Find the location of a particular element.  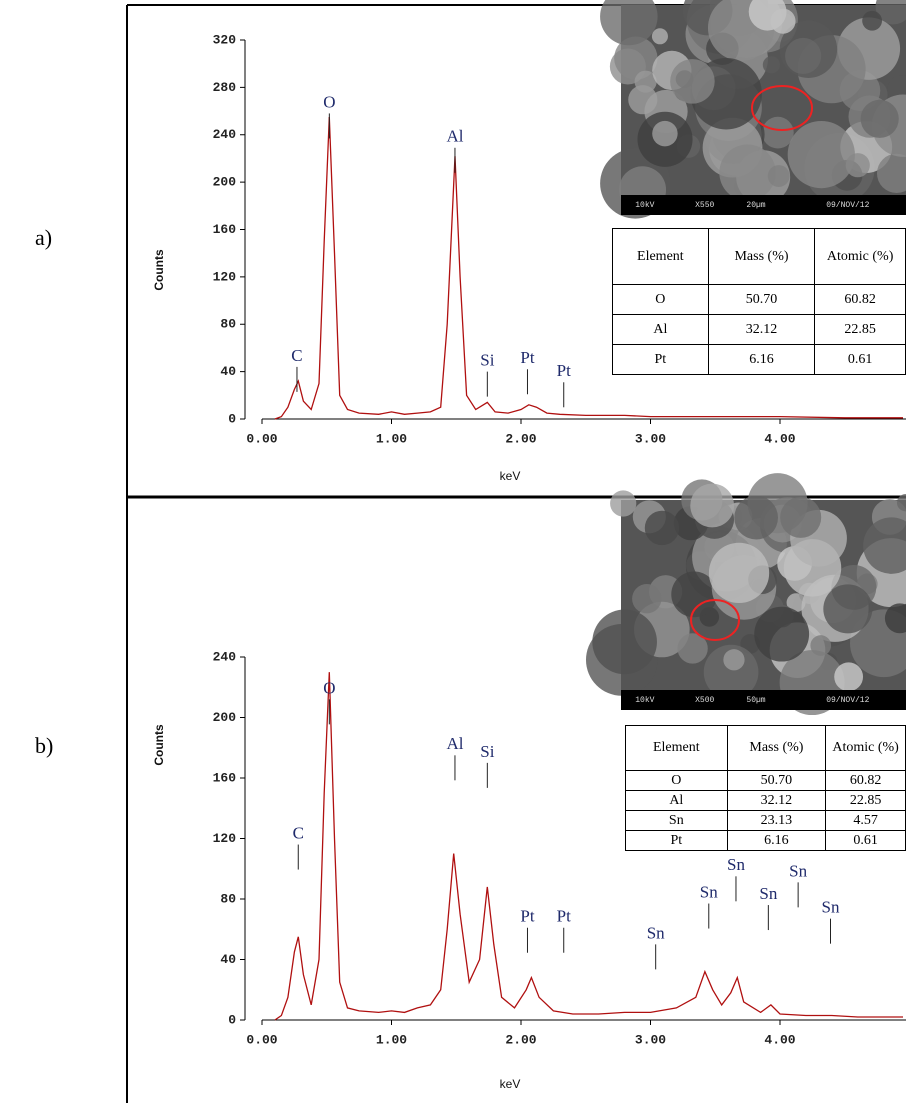

table-row: Al 32.12 22.85 is located at coordinates (765, 800).